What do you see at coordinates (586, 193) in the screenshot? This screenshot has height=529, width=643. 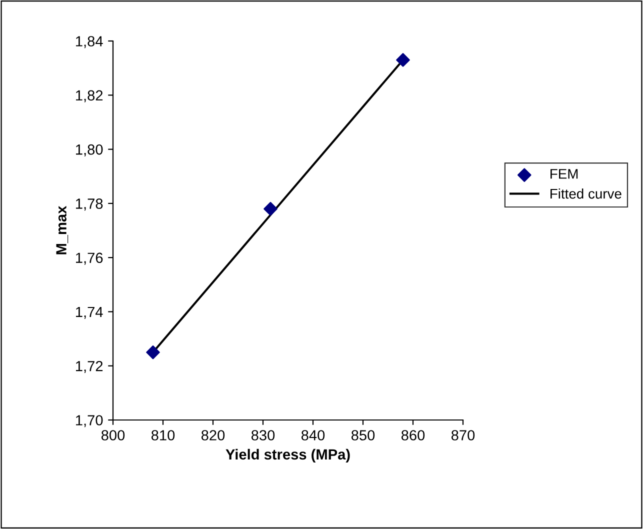 I see `legend-label: Fitted curve` at bounding box center [586, 193].